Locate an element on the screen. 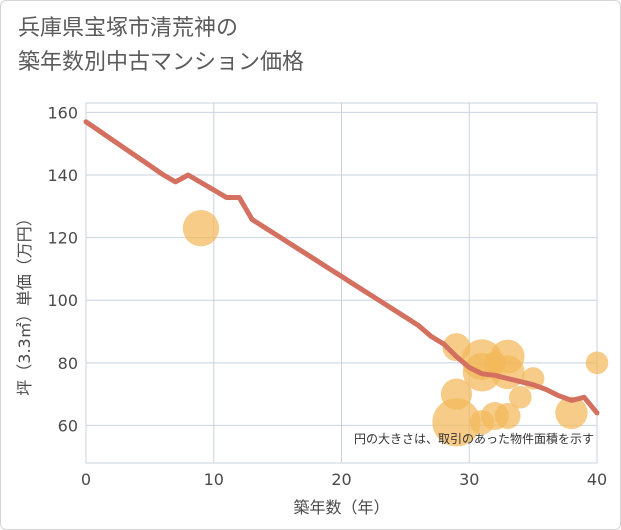 The height and width of the screenshot is (530, 621). x-tick-label: 40 is located at coordinates (597, 479).